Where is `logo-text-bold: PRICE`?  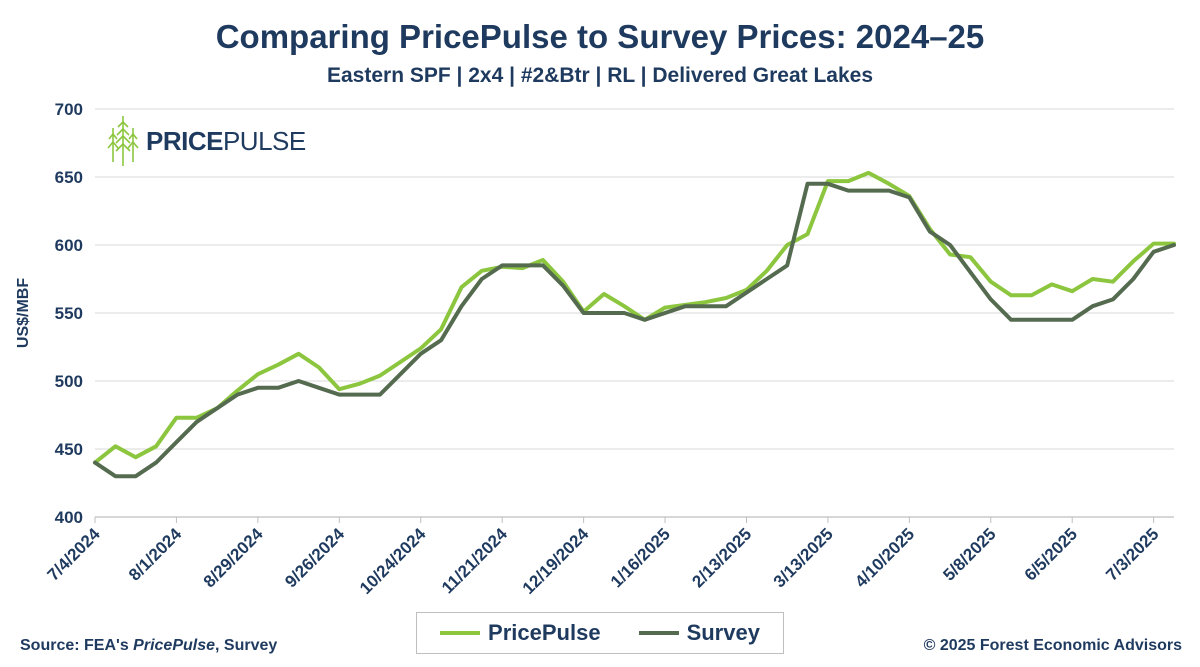
logo-text-bold: PRICE is located at coordinates (184, 140).